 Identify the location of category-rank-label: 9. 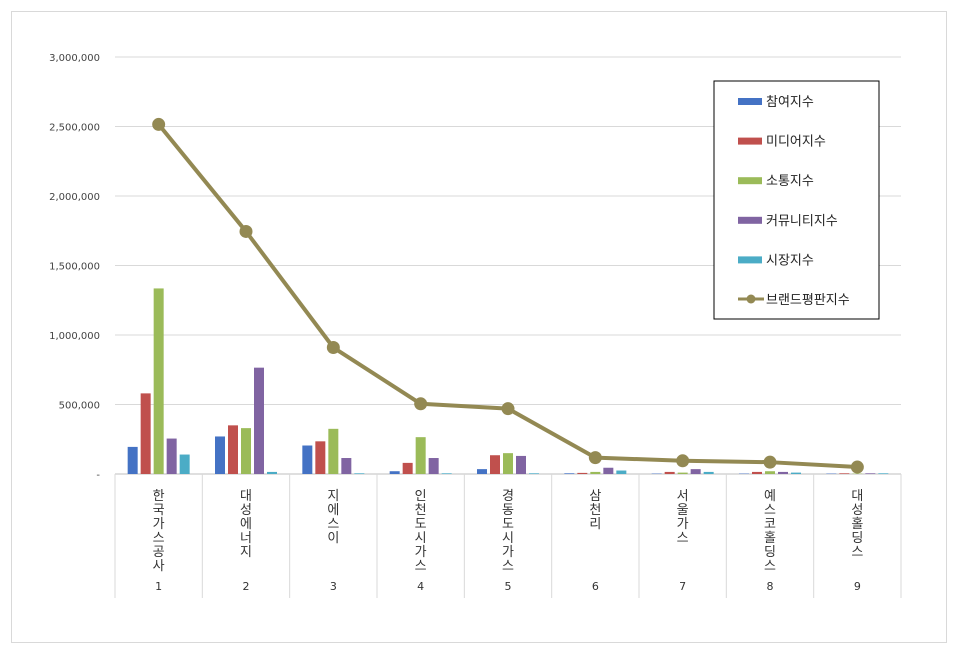
(857, 586).